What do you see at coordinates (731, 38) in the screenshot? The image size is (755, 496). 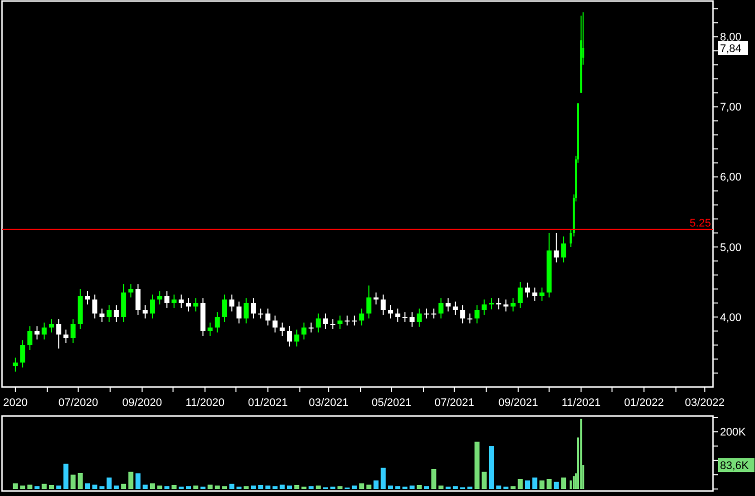 I see `y-tick-label: 8,00` at bounding box center [731, 38].